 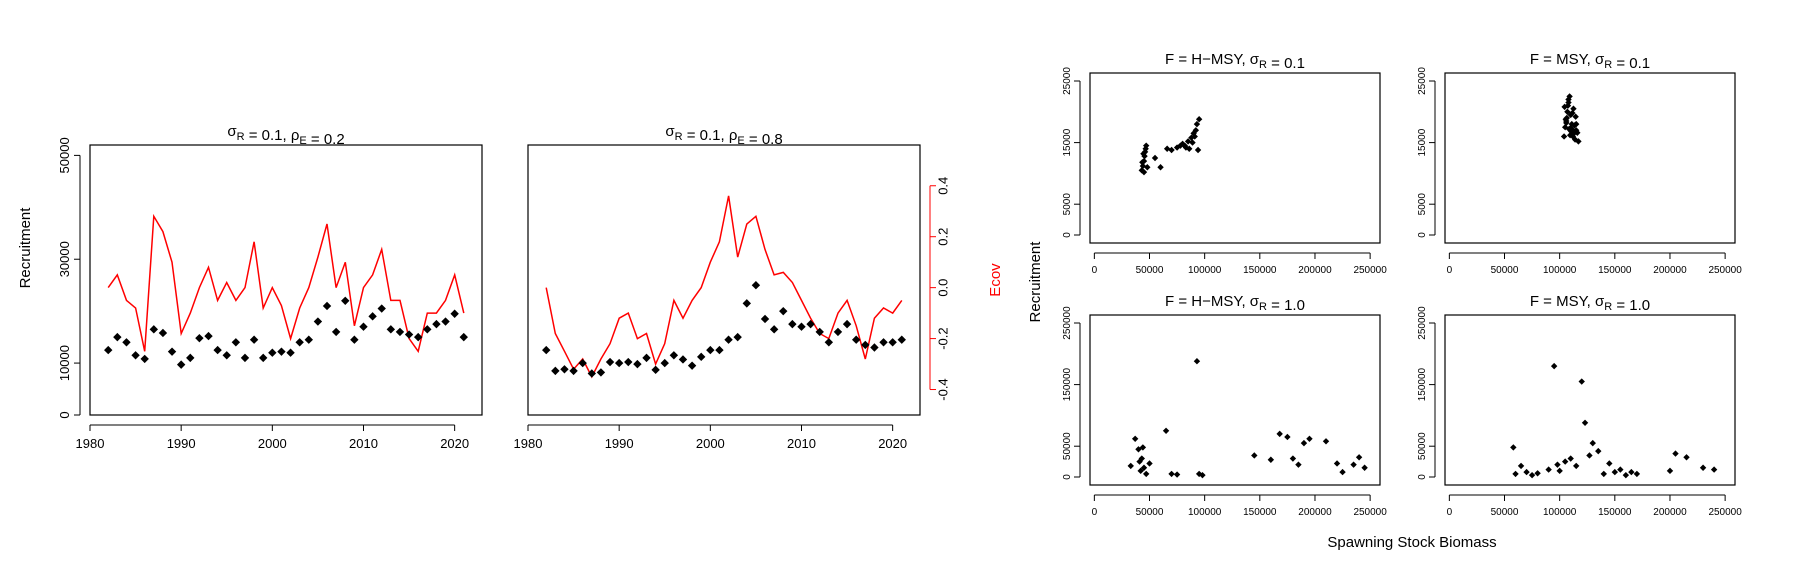 I want to click on panel-title: F = H−MSY, σR = 1.0, so click(x=1235, y=303).